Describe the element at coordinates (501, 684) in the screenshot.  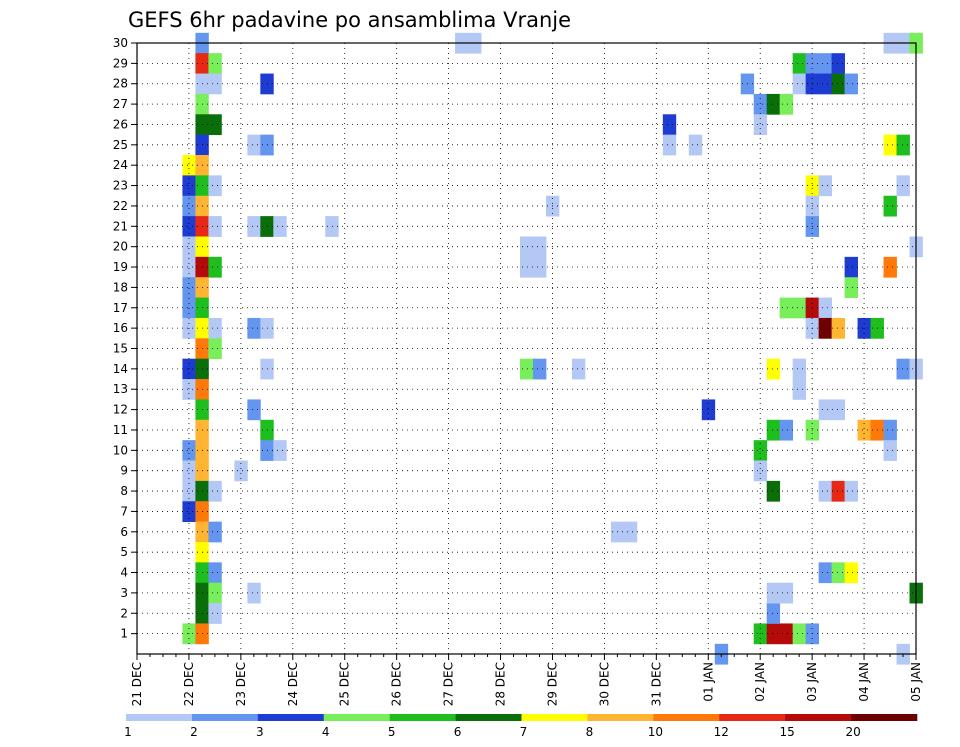
I see `x-tick-label: 28 DEC` at that location.